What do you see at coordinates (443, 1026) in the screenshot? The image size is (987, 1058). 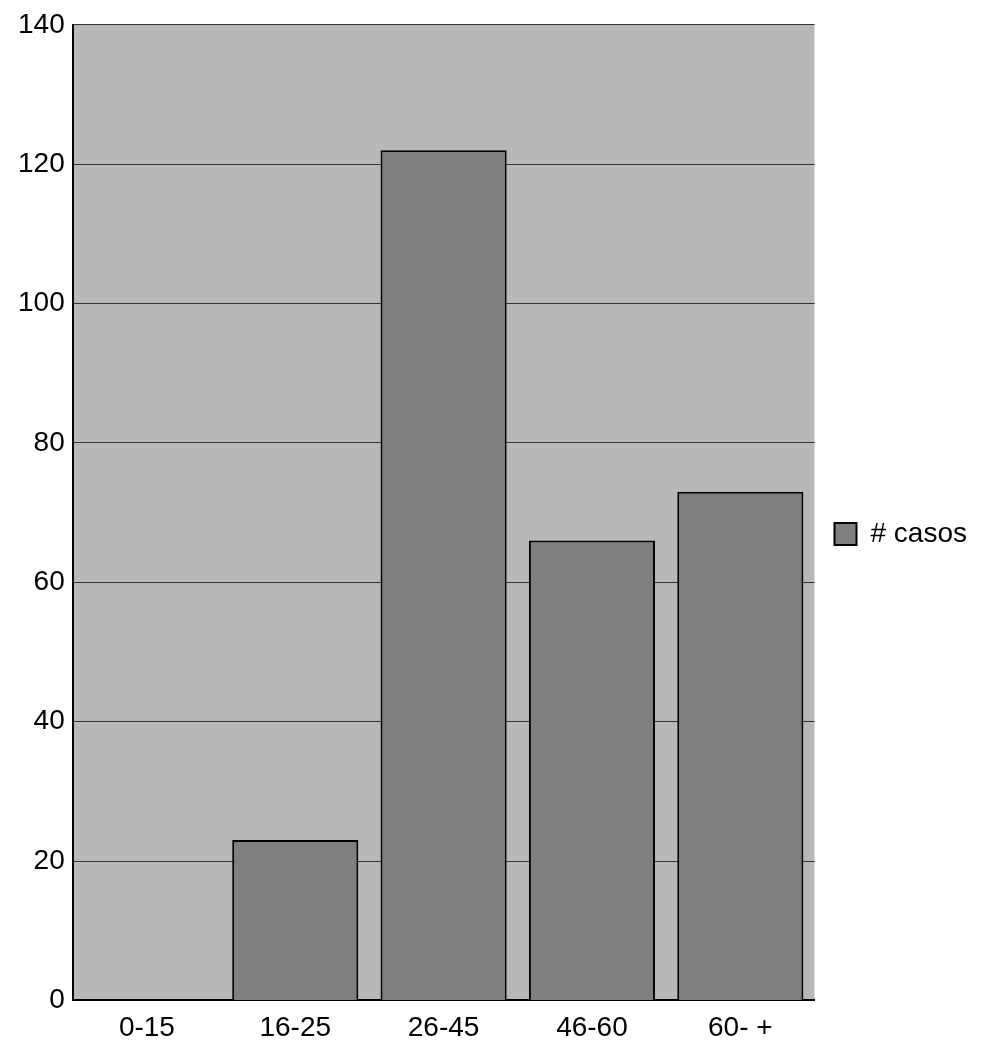 I see `x-tick-label: 26-45` at bounding box center [443, 1026].